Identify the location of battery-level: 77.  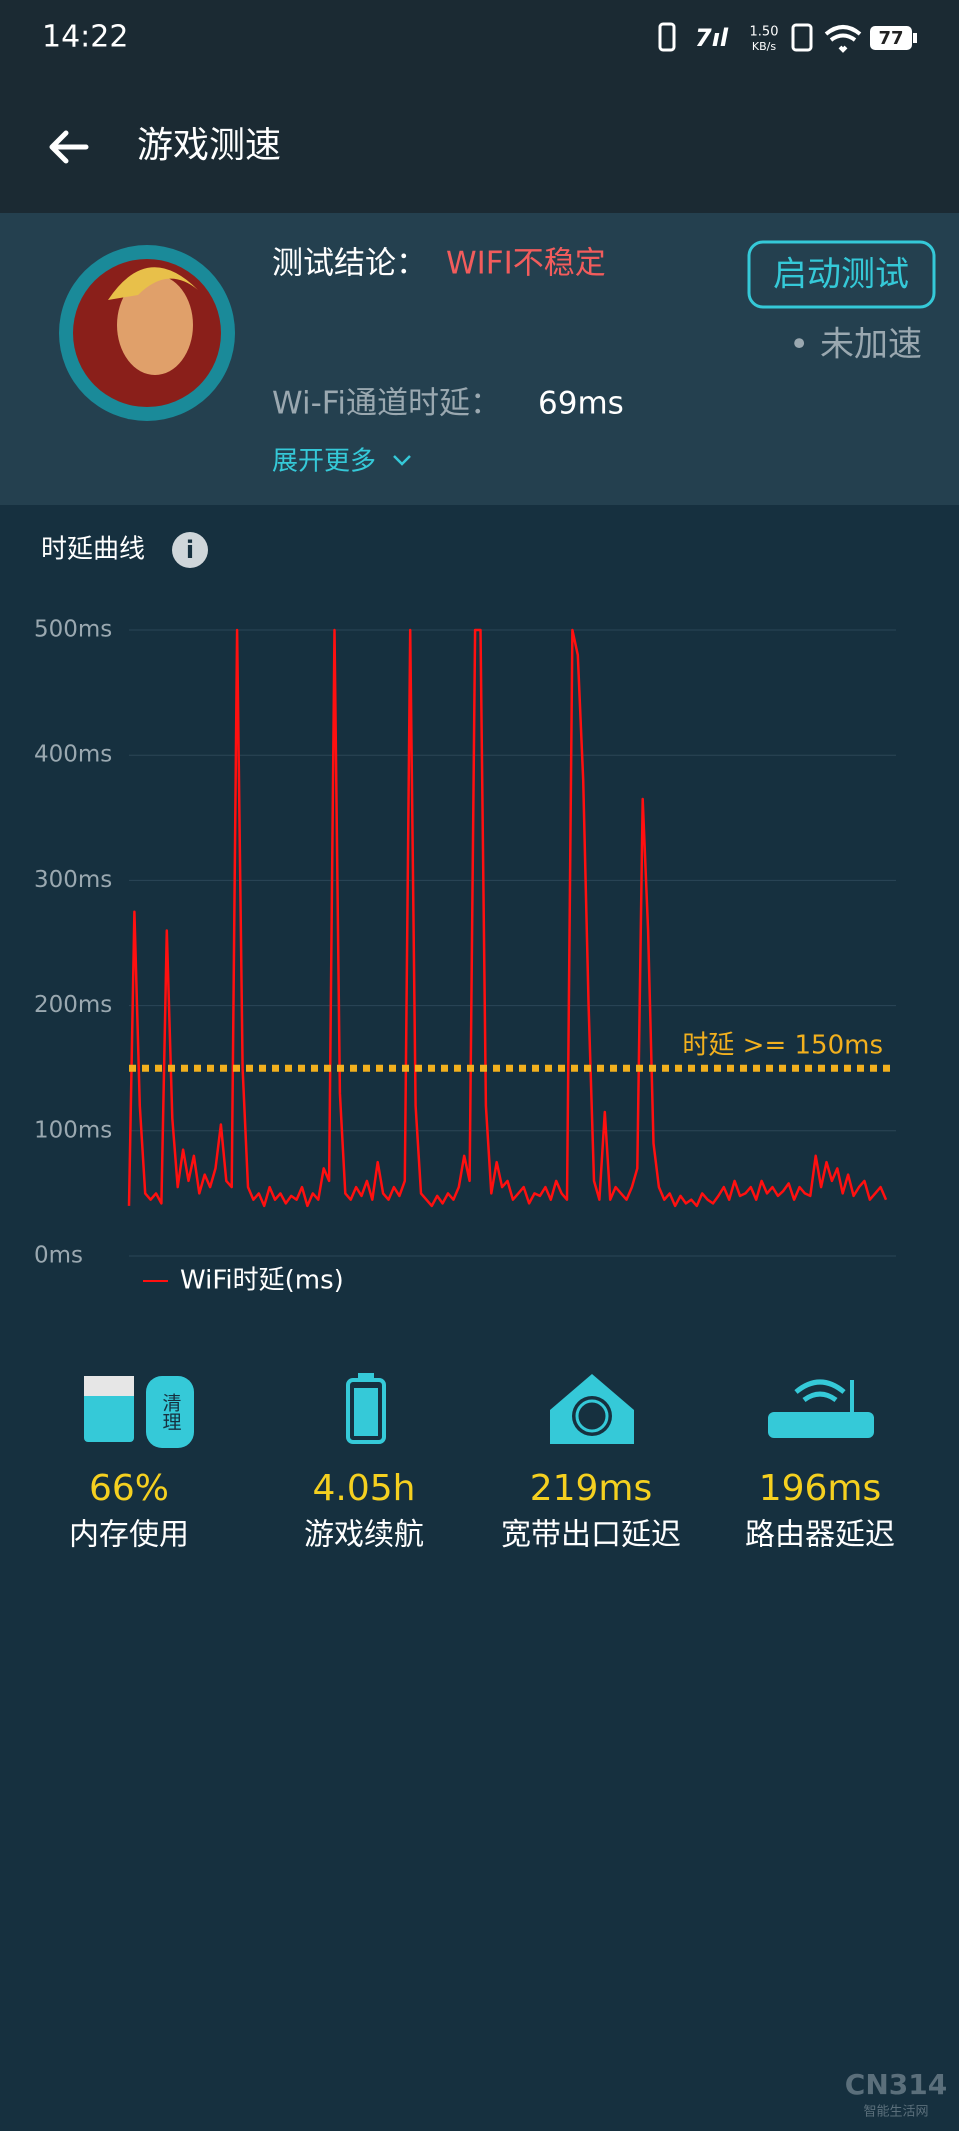
(890, 38).